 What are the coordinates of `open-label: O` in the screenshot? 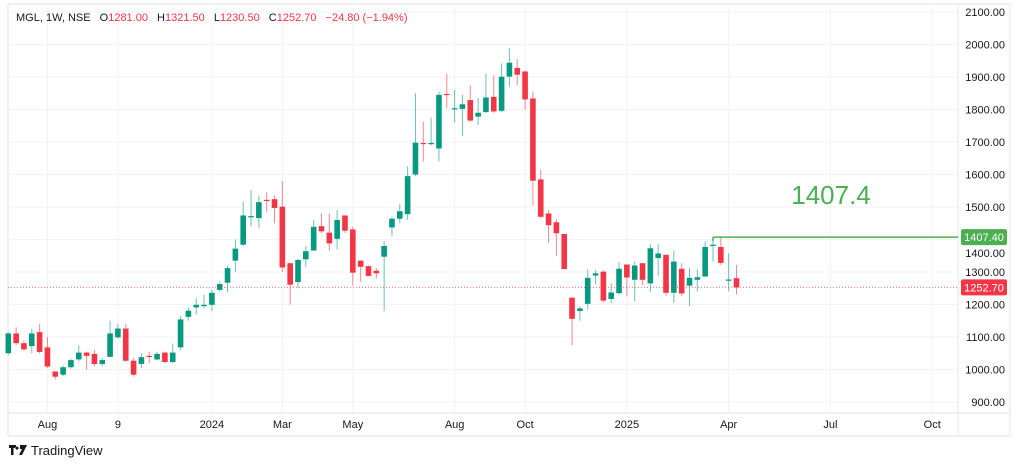 It's located at (104, 18).